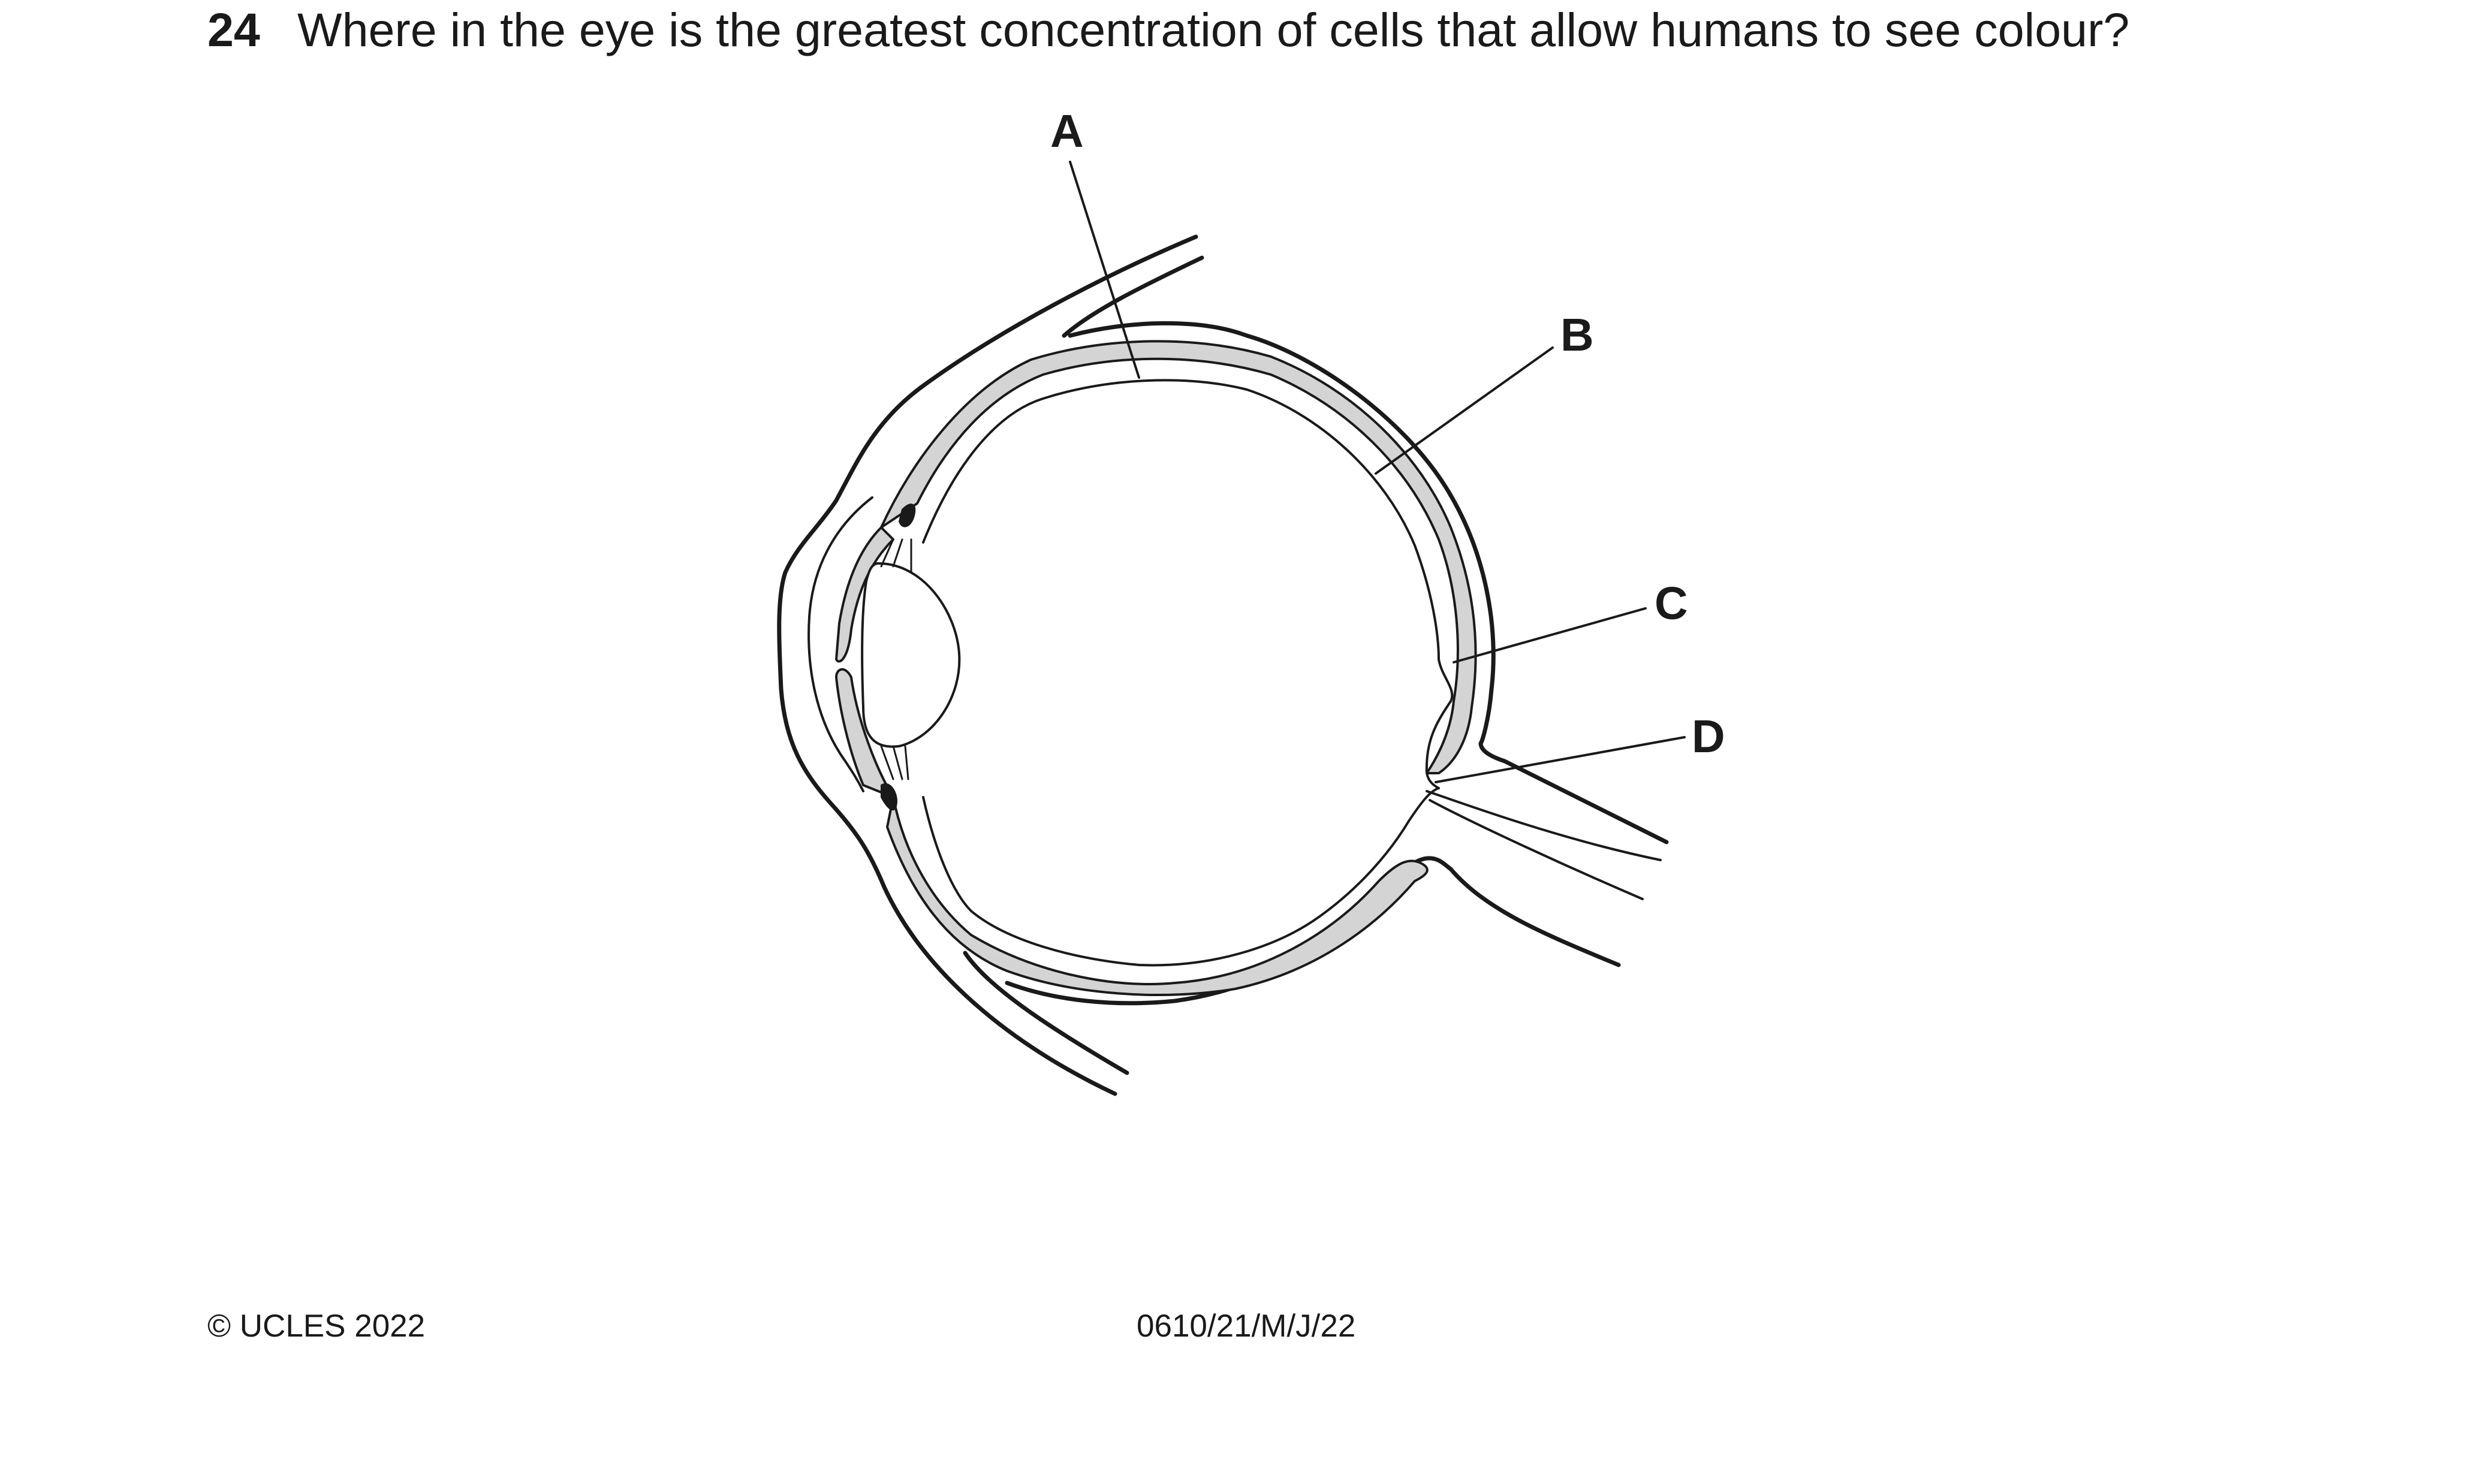 This screenshot has height=1484, width=2477. What do you see at coordinates (233, 30) in the screenshot?
I see `question-number: 24` at bounding box center [233, 30].